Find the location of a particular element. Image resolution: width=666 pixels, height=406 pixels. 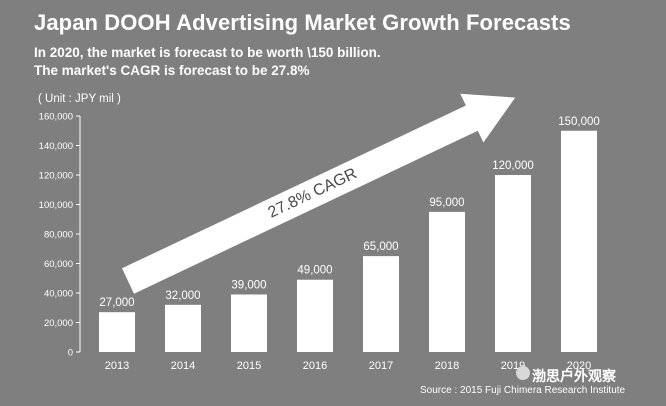

data-label: 95,000 is located at coordinates (446, 203).